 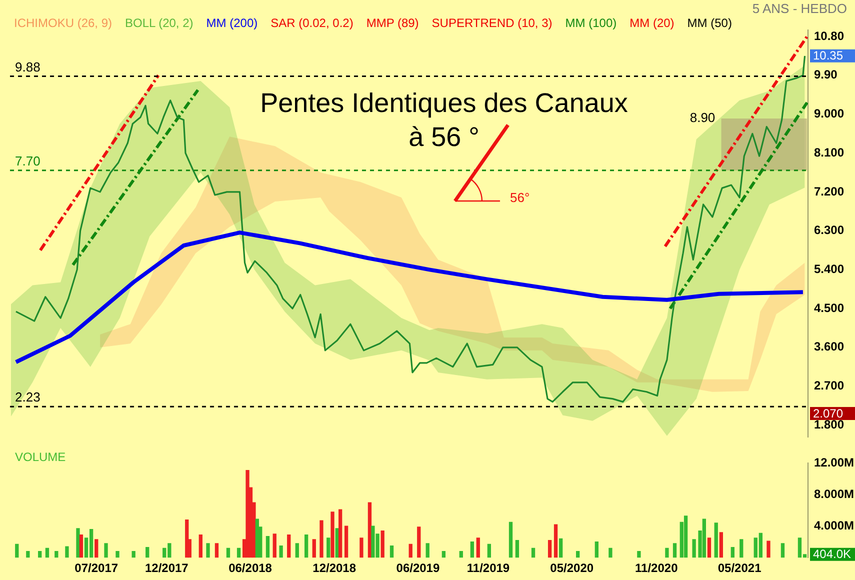 What do you see at coordinates (829, 307) in the screenshot?
I see `y-tick-label: 4.500` at bounding box center [829, 307].